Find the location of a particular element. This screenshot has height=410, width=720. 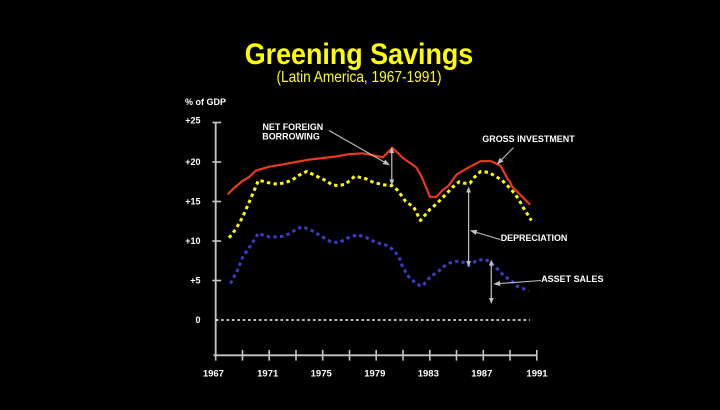

svg-text: 1975 is located at coordinates (322, 373).